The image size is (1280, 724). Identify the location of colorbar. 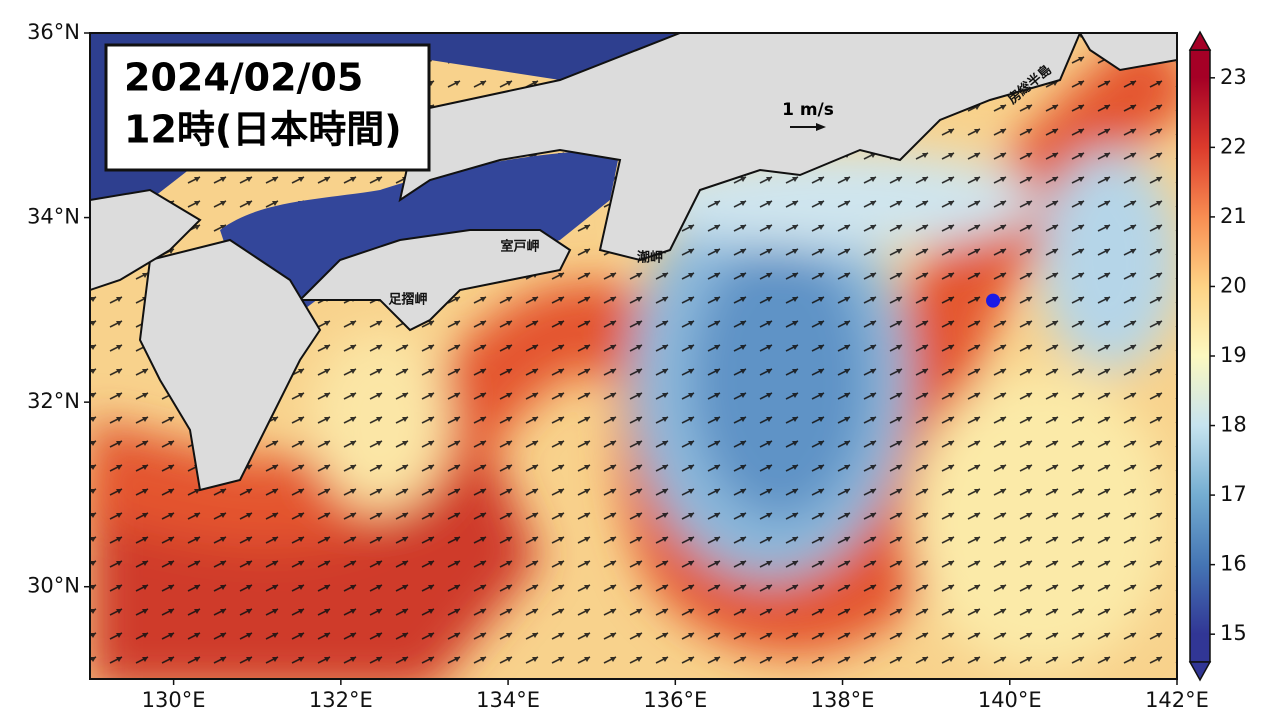
(1200, 356).